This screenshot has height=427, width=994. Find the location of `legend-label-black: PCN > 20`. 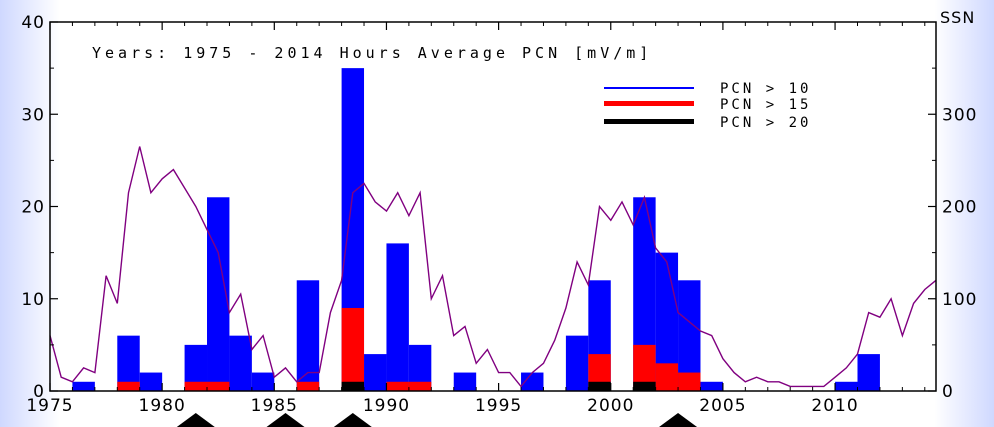

legend-label-black: PCN > 20 is located at coordinates (765, 123).